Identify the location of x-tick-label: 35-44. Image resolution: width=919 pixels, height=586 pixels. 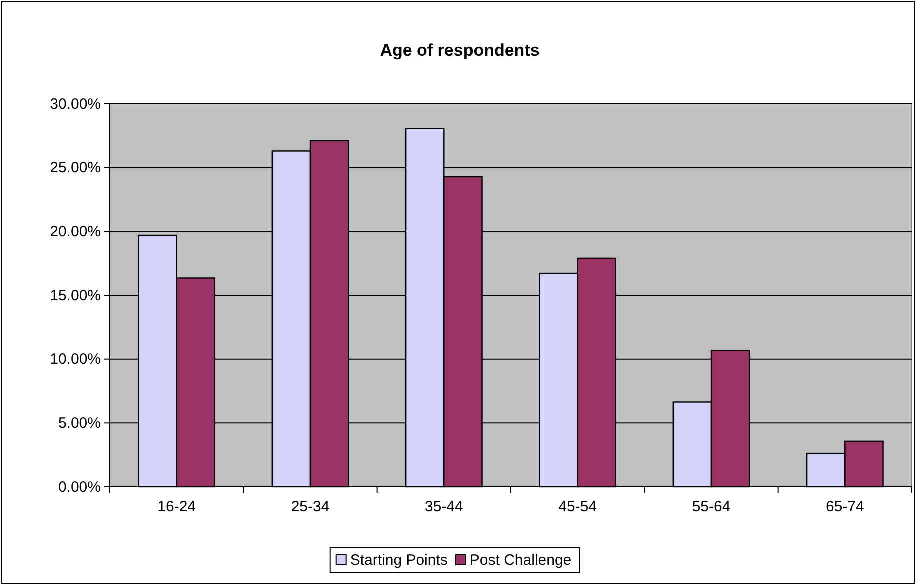
(444, 507).